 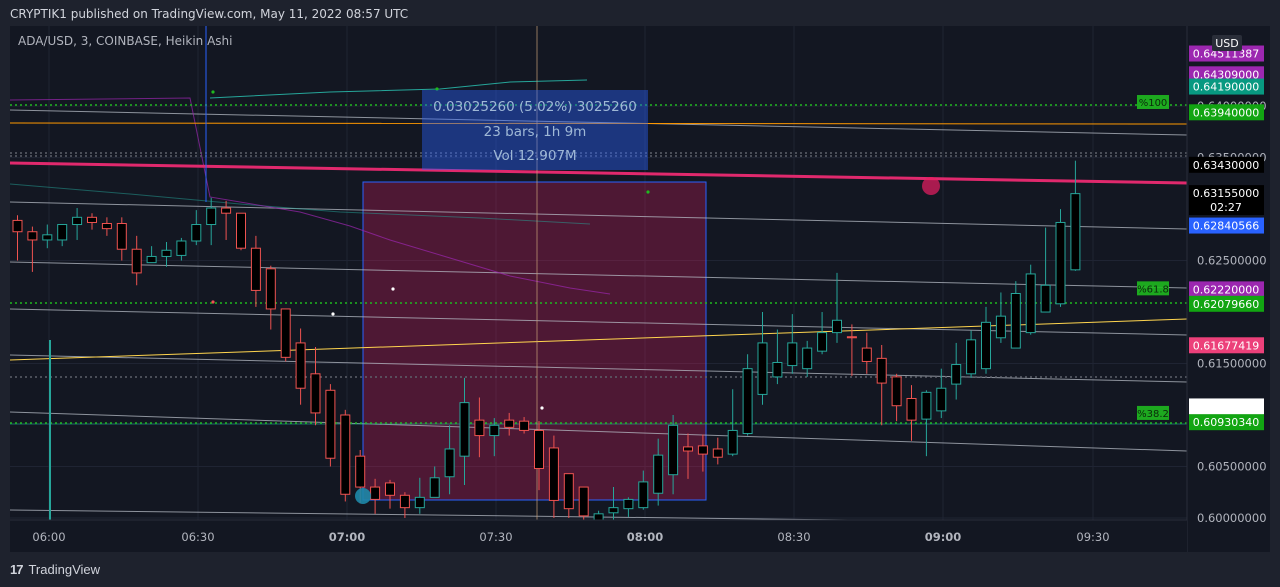 I want to click on measure-box, so click(x=535, y=130).